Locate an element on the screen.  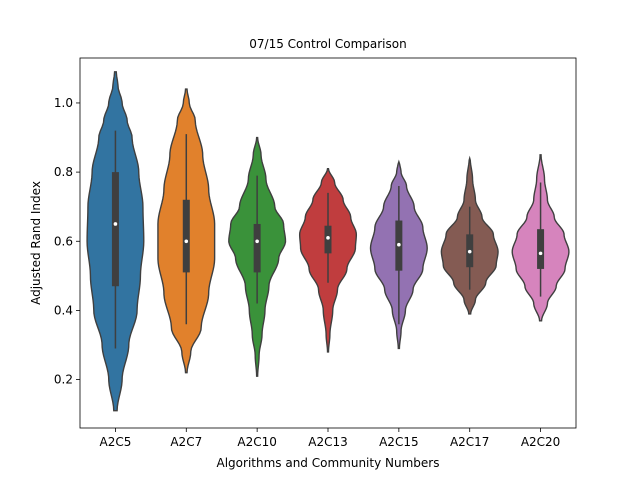
y-axis: 0.2 0.4 0.6 0.8 1.0 is located at coordinates (67, 241).